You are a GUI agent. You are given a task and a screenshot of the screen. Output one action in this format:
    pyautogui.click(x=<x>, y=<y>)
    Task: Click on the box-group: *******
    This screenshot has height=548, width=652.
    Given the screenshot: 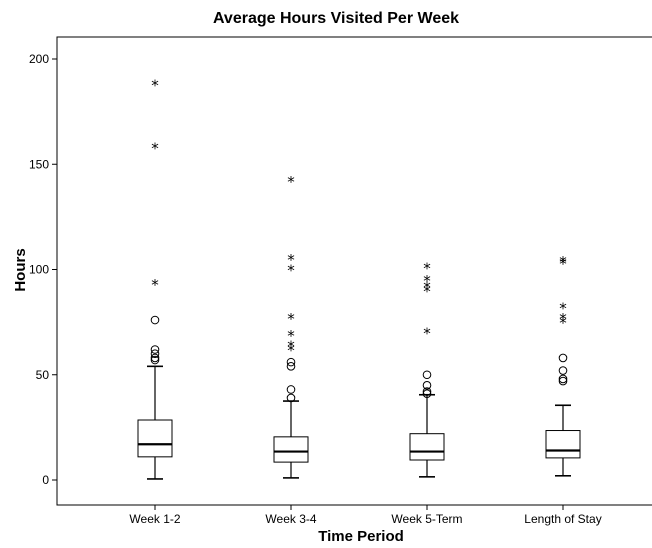 What is the action you would take?
    pyautogui.click(x=291, y=326)
    